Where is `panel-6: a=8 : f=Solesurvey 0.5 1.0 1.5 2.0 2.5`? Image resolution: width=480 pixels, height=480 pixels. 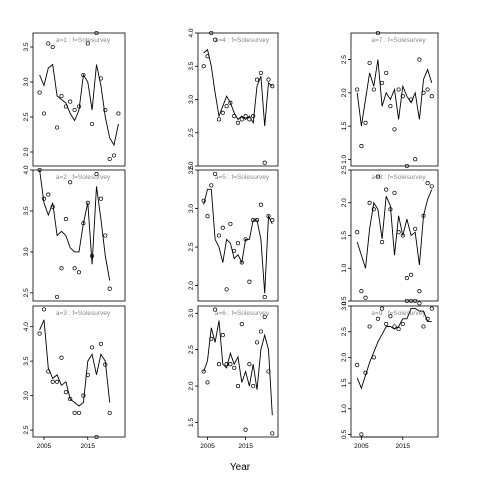
panel-6: a=8 : f=Solesurvey 0.5 1.0 1.5 2.0 2.5 is located at coordinates (390, 235).